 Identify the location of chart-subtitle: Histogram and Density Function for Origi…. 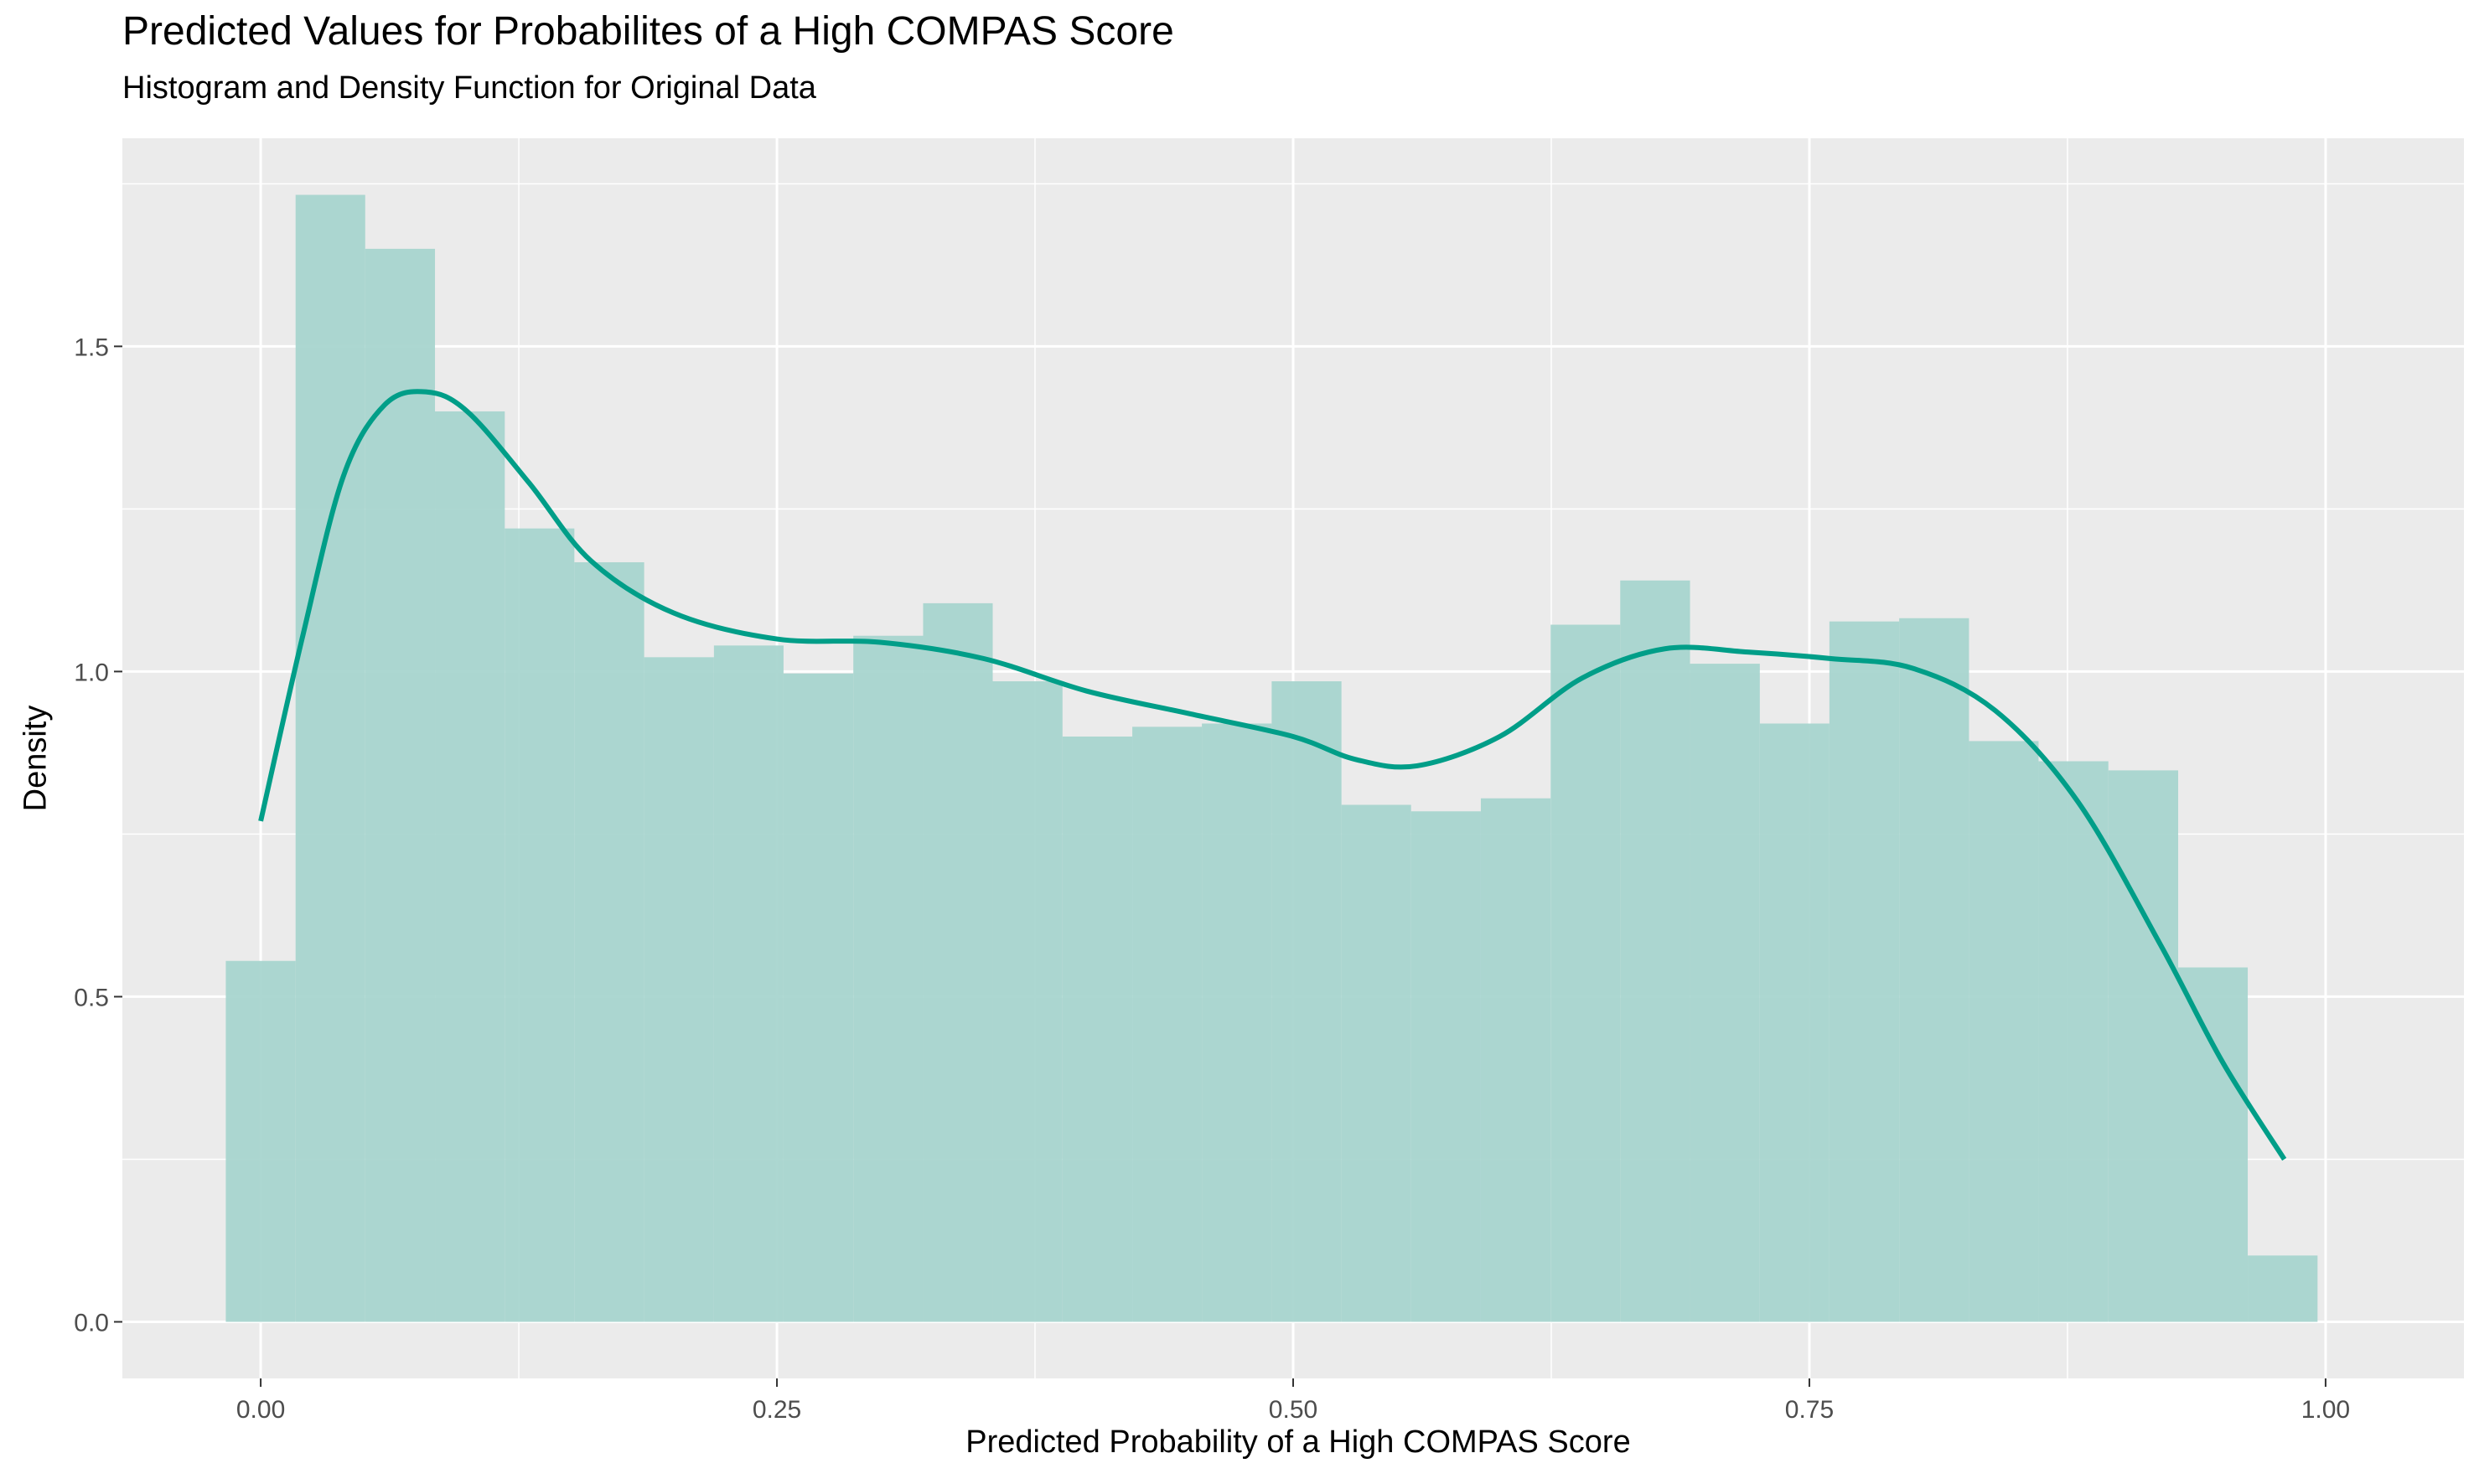
(469, 88).